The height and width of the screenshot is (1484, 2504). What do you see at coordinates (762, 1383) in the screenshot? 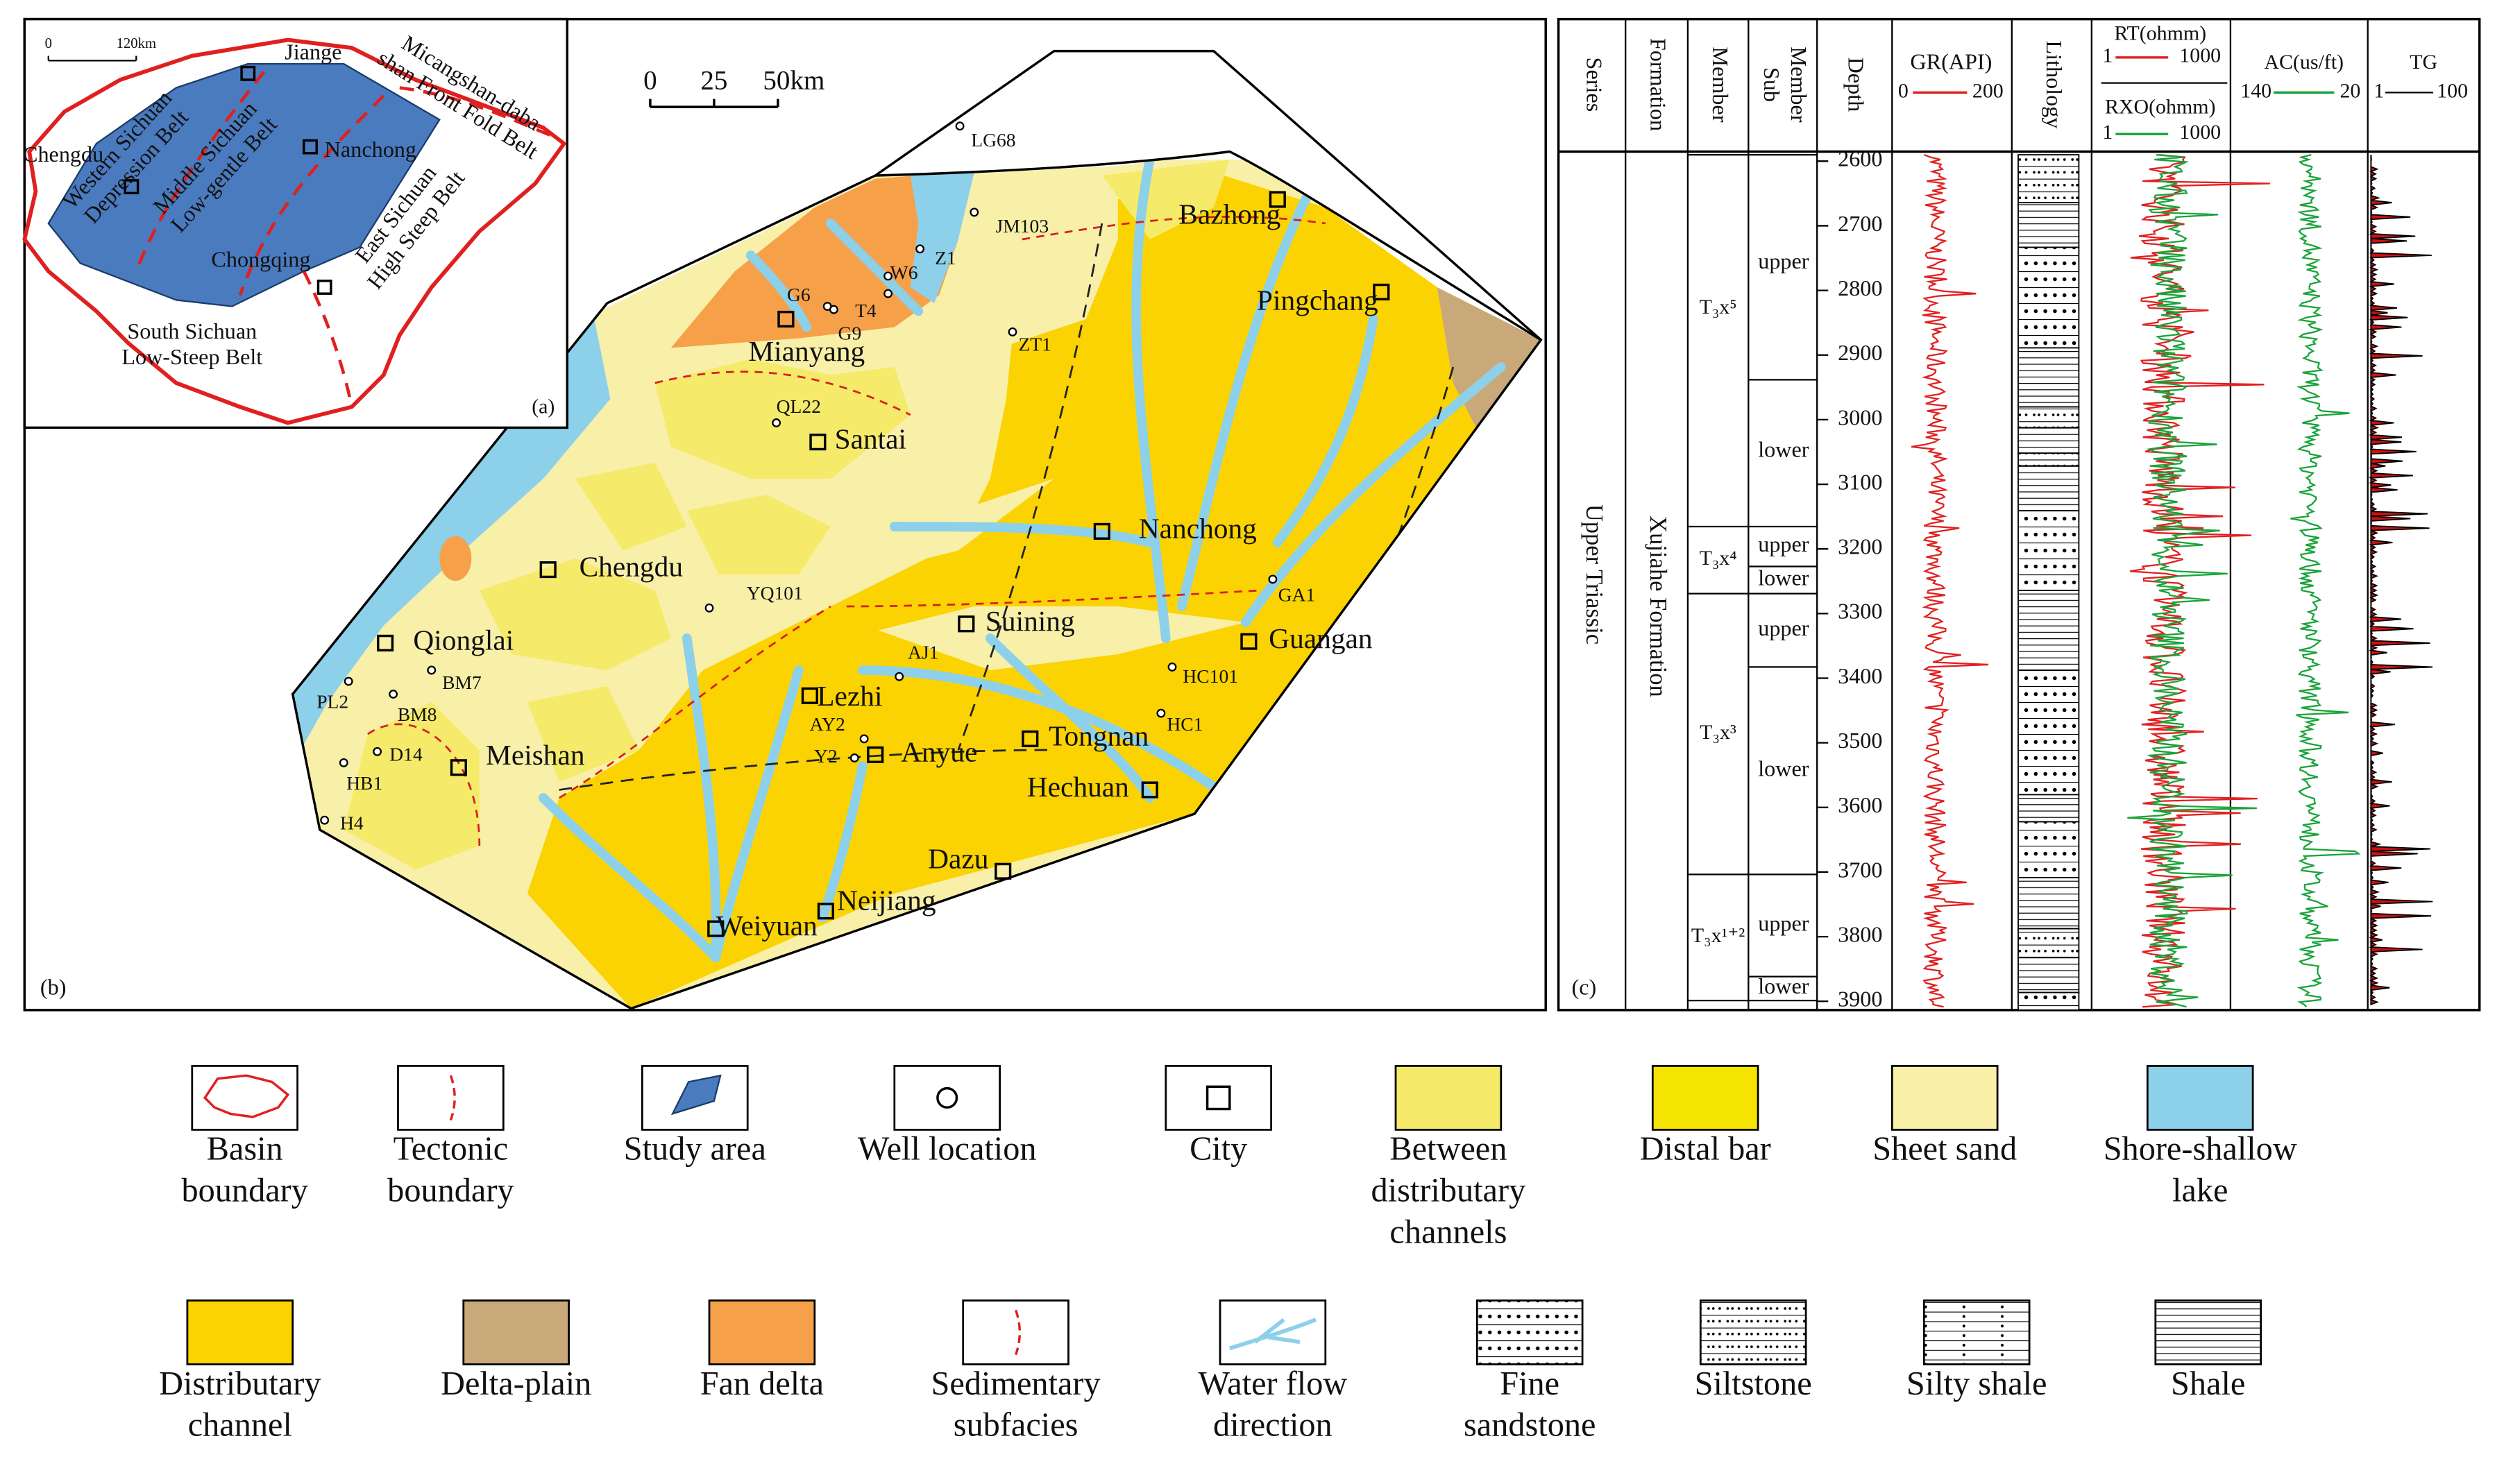
I see `legend-label: Fan delta` at bounding box center [762, 1383].